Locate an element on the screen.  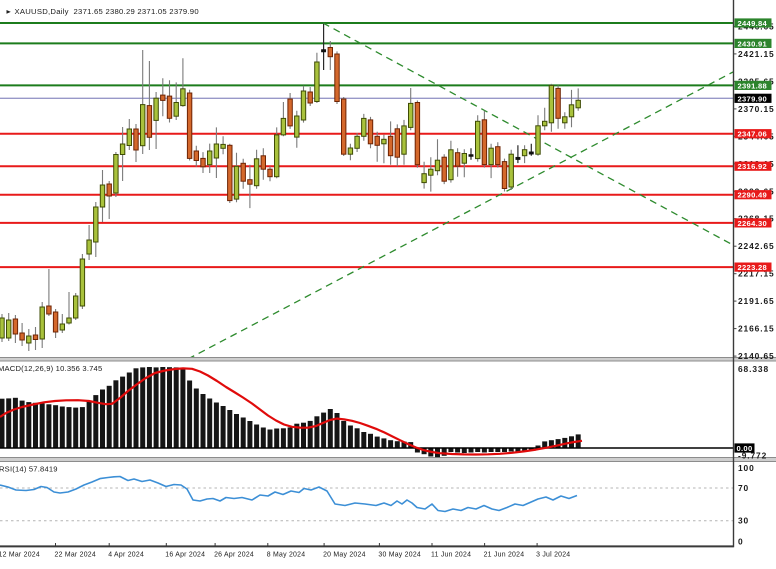
svg-text: 20 May 2024 is located at coordinates (344, 555).